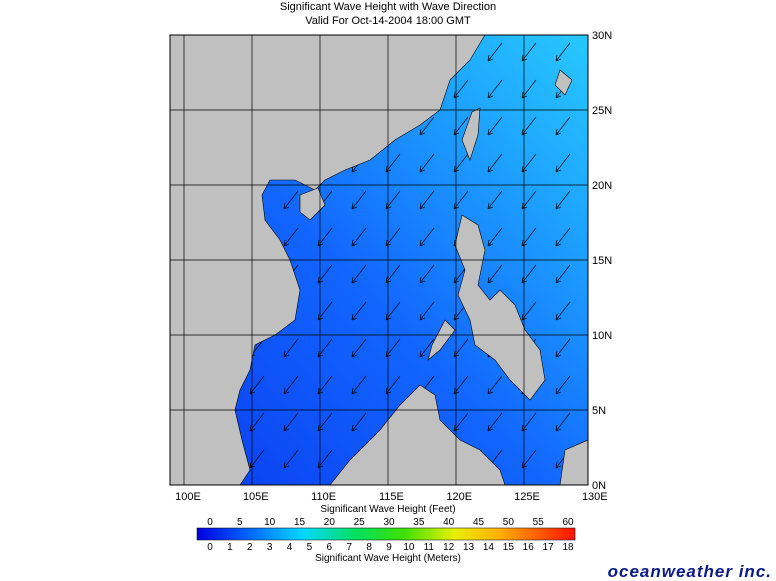 This screenshot has height=581, width=776. What do you see at coordinates (360, 522) in the screenshot?
I see `feet-tick: 25` at bounding box center [360, 522].